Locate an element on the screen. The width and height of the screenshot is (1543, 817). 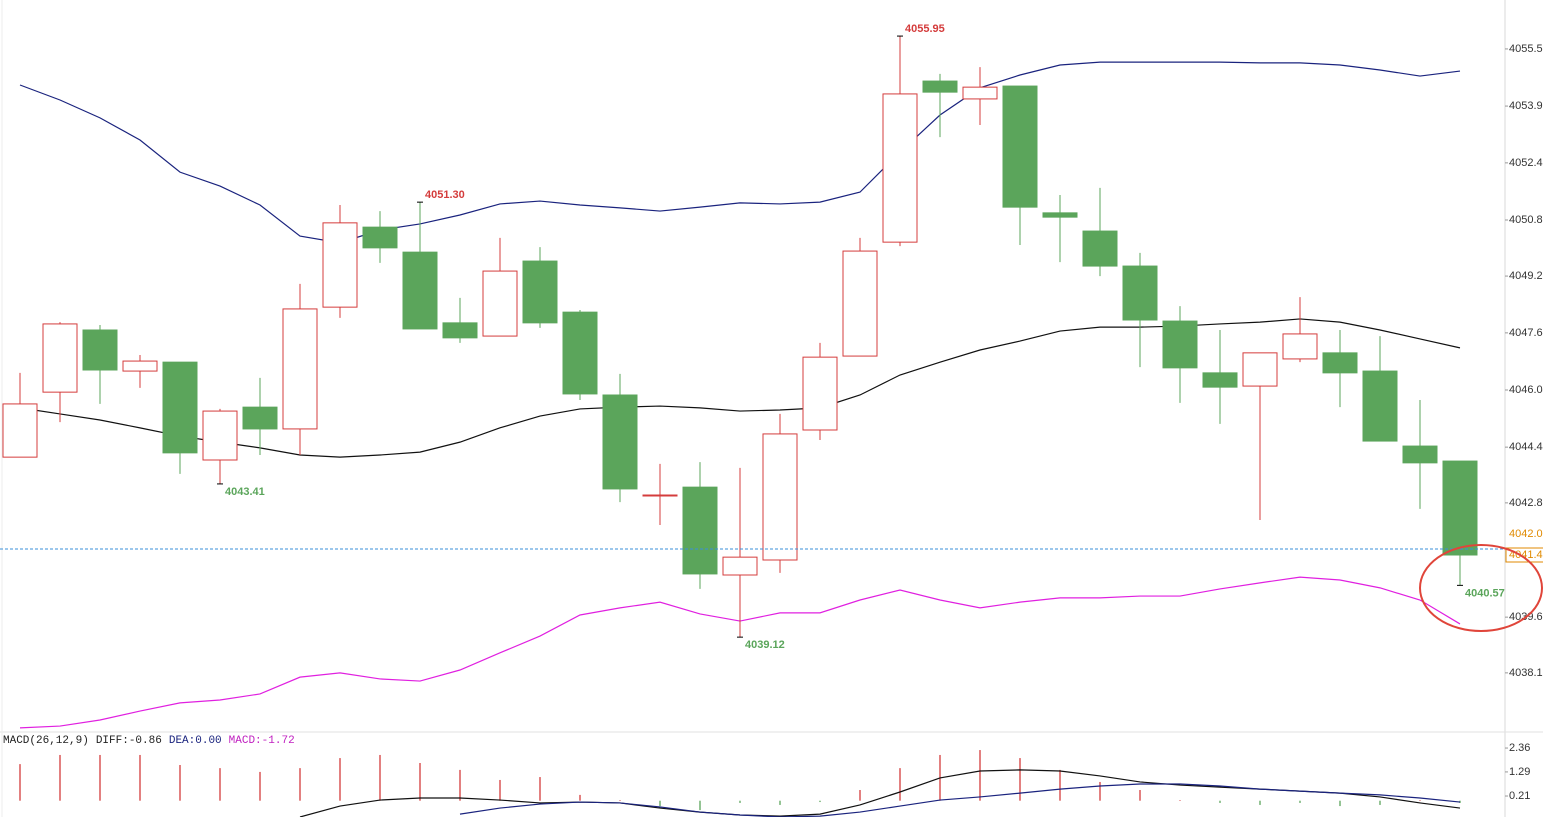
y-tick-label: 4038.12 is located at coordinates (1526, 673).